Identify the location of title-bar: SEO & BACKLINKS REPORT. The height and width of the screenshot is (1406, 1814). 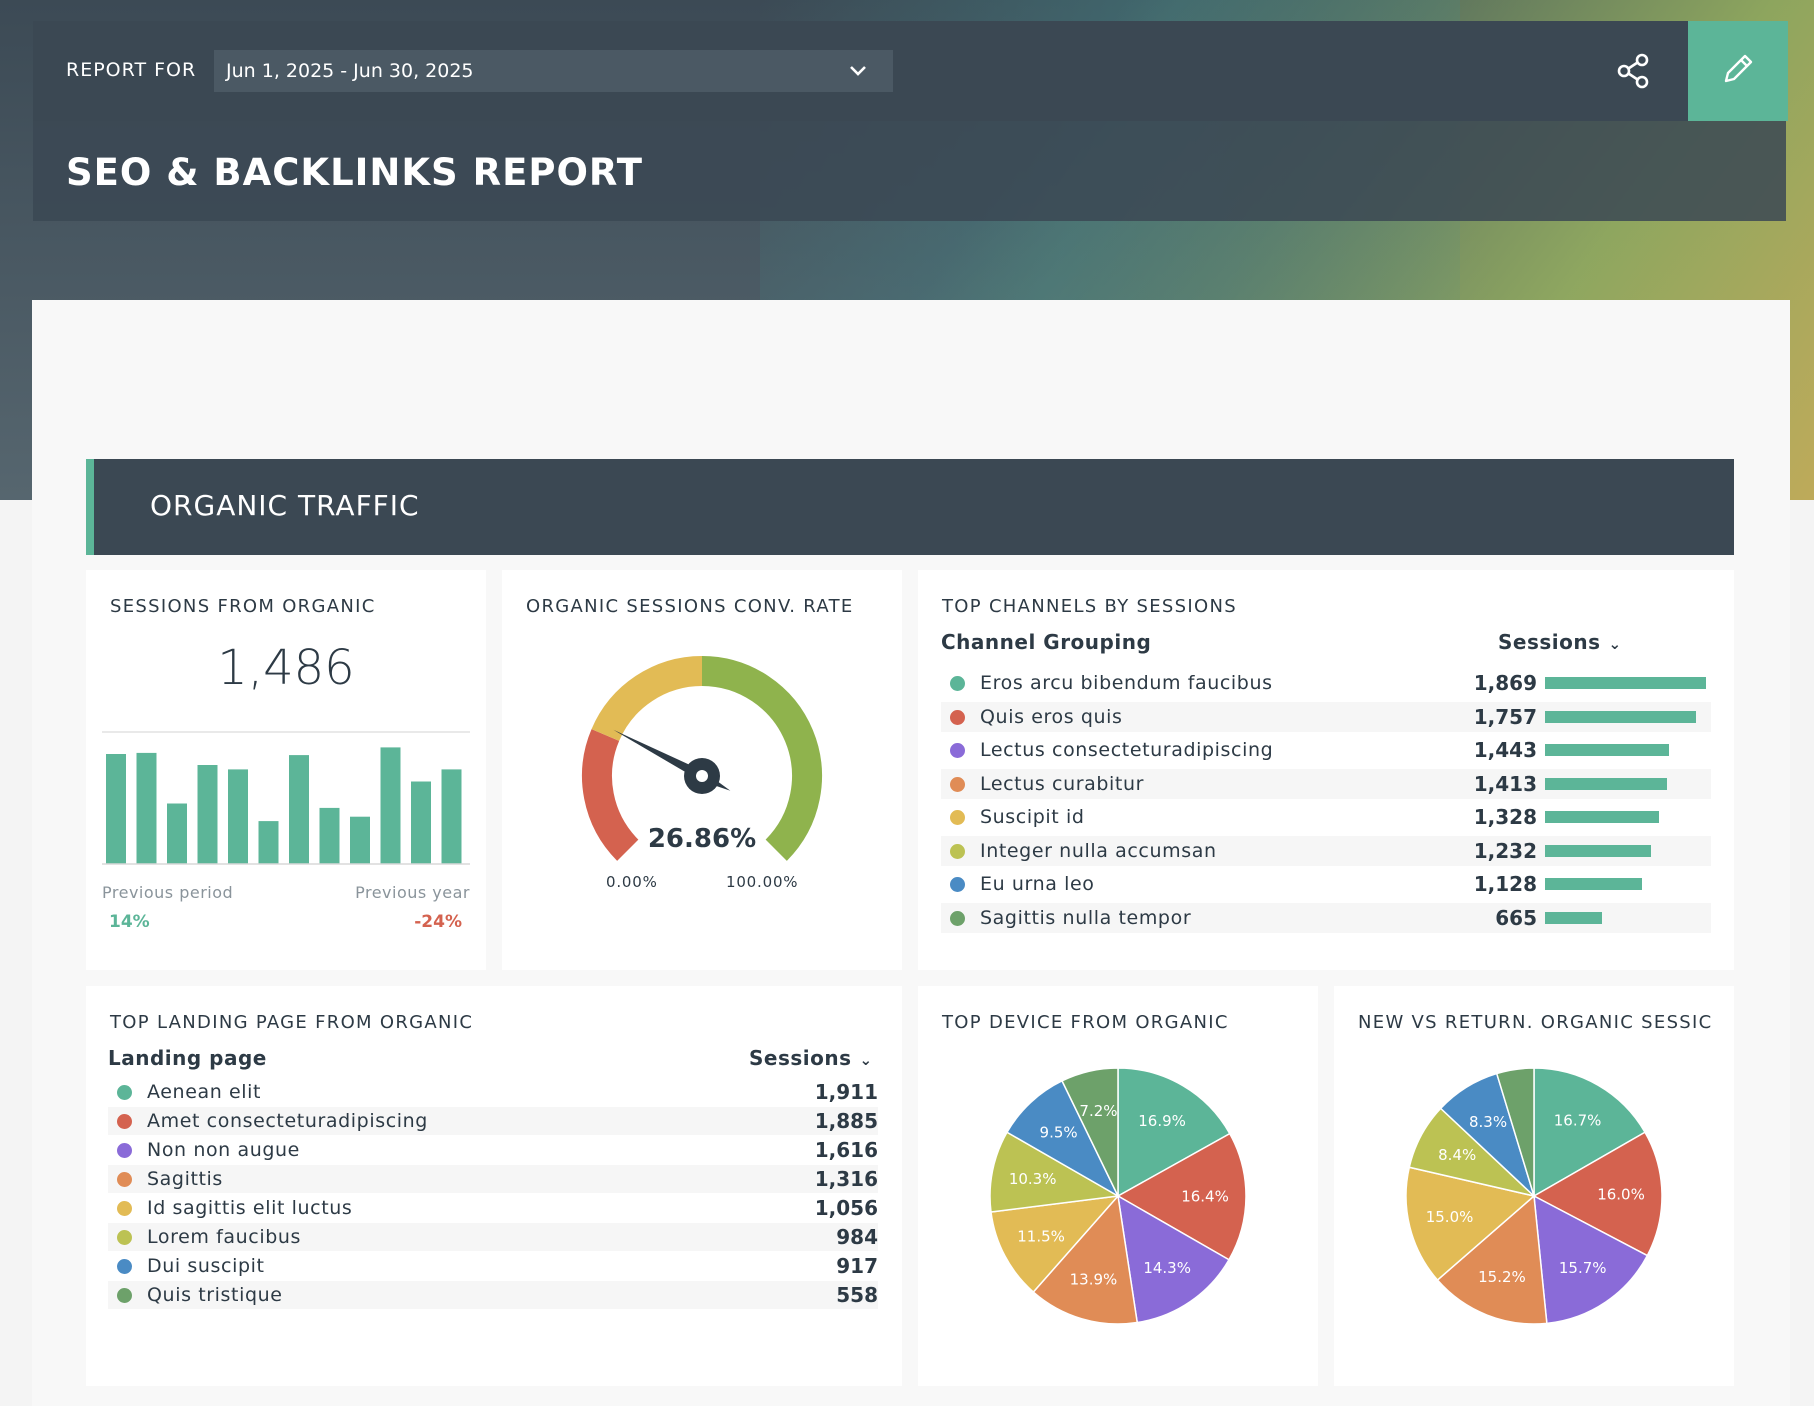
(909, 171).